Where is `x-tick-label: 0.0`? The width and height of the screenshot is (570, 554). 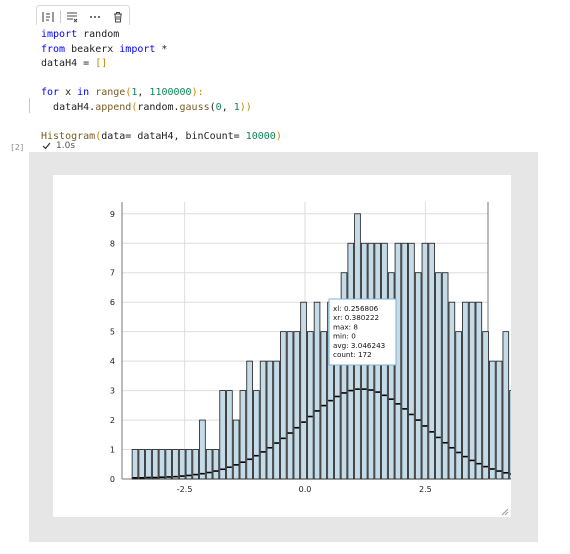 x-tick-label: 0.0 is located at coordinates (305, 489).